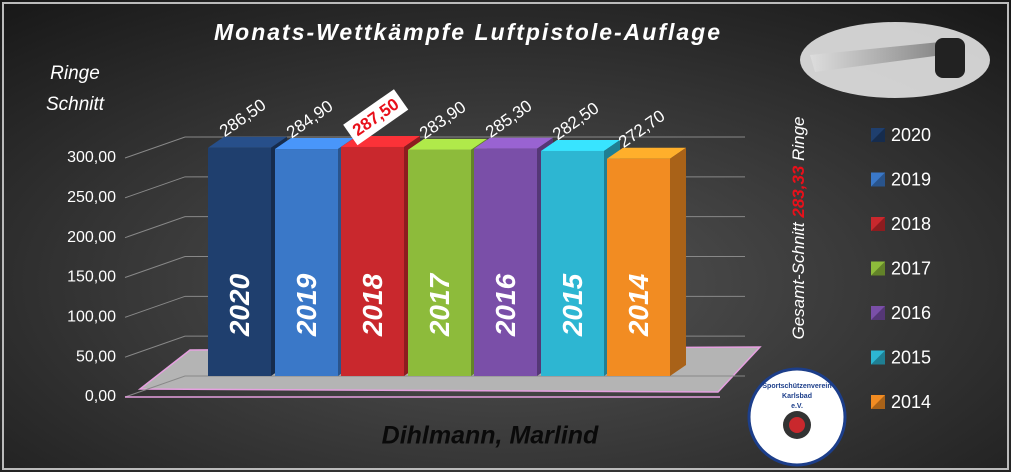  Describe the element at coordinates (798, 192) in the screenshot. I see `annotation-value: 283,33` at that location.